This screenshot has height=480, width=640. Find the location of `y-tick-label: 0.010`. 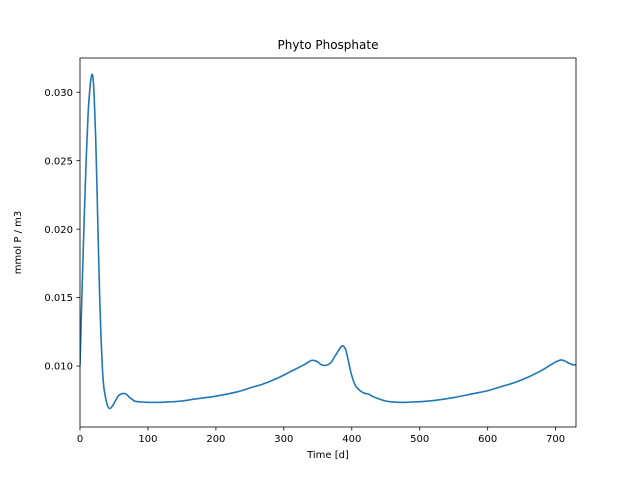

y-tick-label: 0.010 is located at coordinates (58, 367).